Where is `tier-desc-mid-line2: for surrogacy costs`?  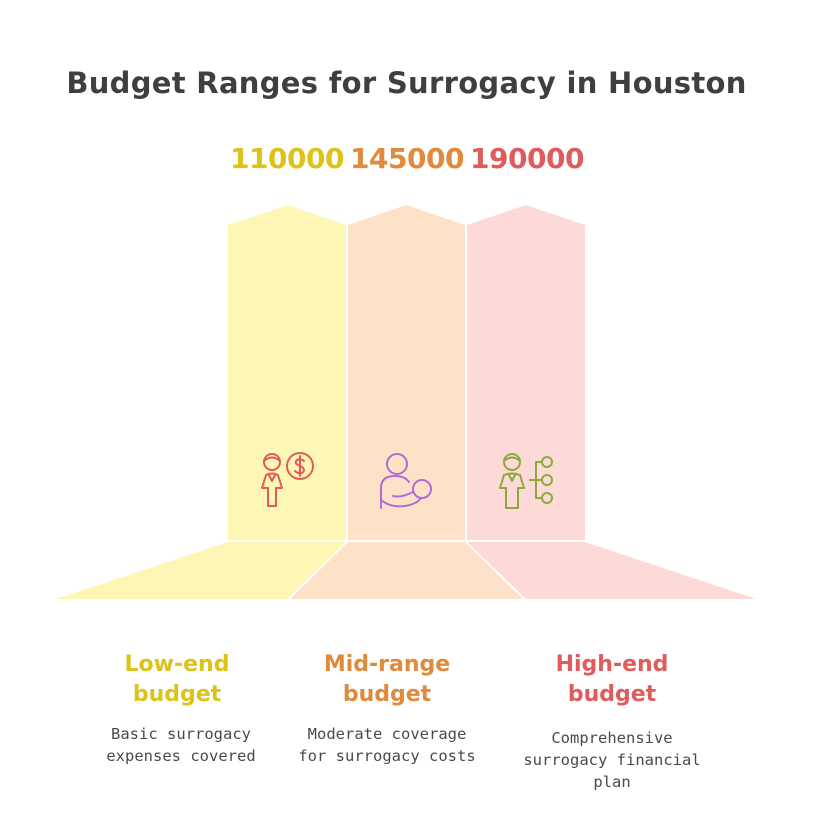 tier-desc-mid-line2: for surrogacy costs is located at coordinates (387, 756).